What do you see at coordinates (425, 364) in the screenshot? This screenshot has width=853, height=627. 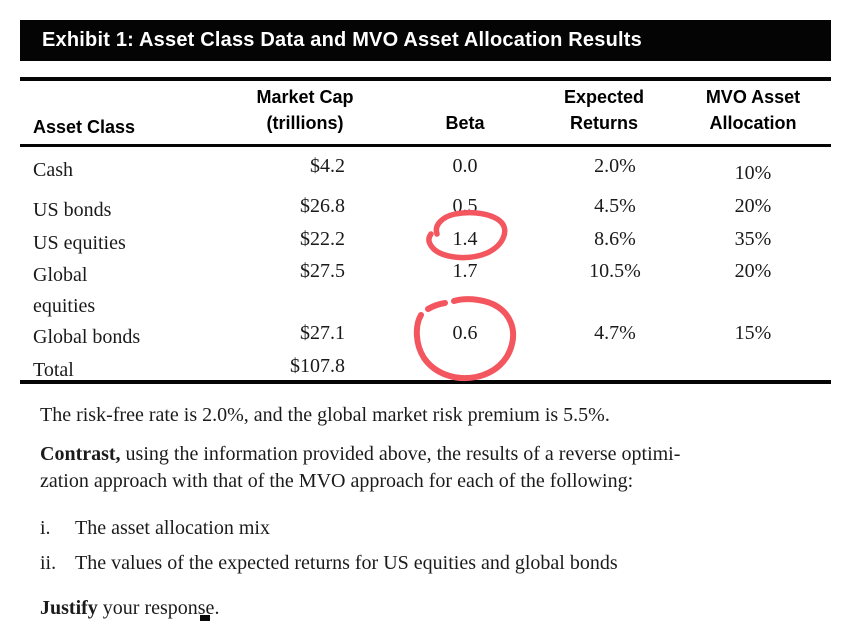 I see `table-row-total: Total $107.8` at bounding box center [425, 364].